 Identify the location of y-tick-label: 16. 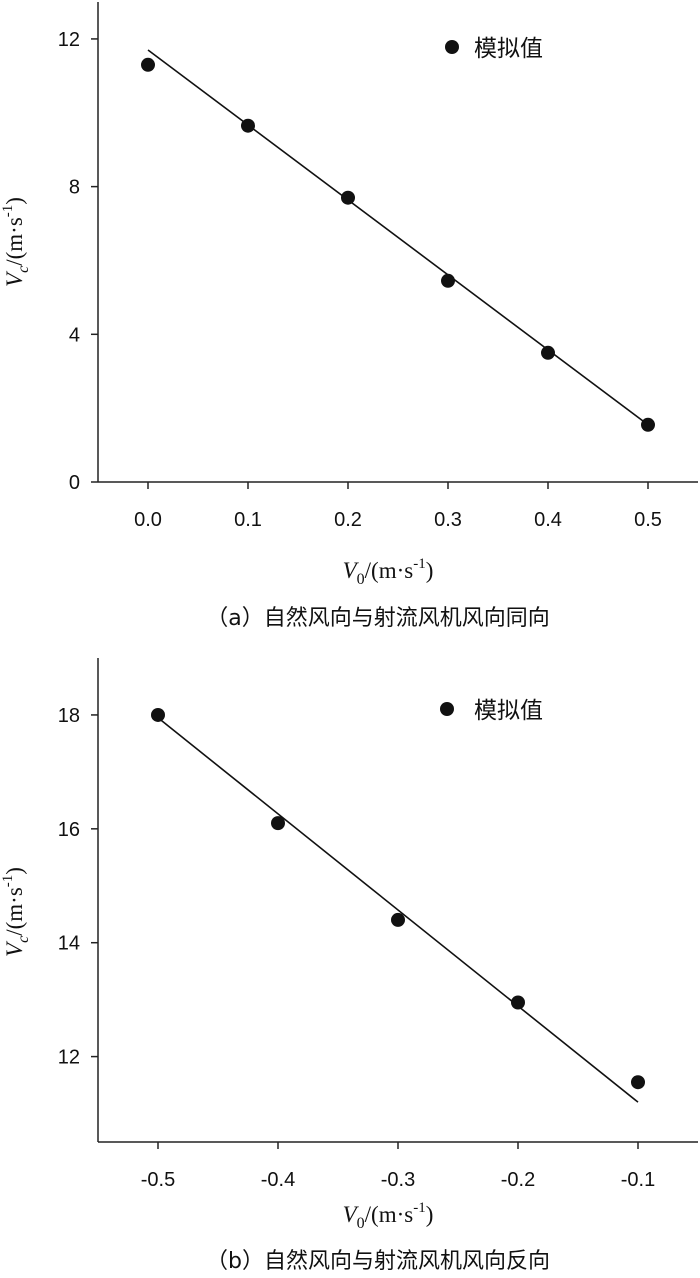
(69, 830).